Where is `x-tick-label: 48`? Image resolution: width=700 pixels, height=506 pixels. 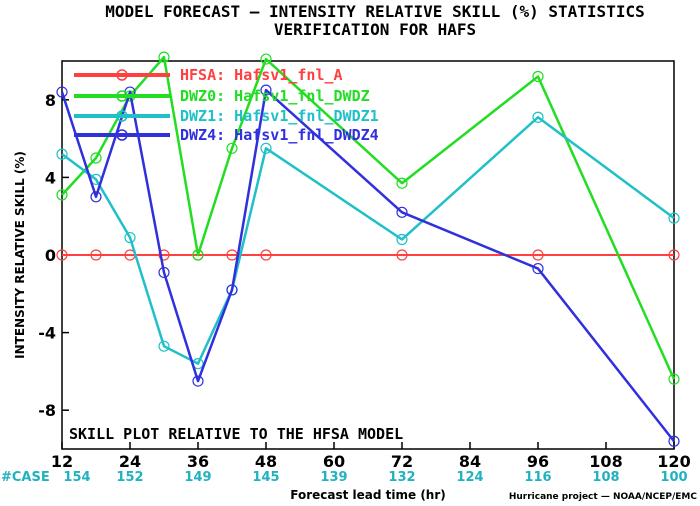 x-tick-label: 48 is located at coordinates (266, 461).